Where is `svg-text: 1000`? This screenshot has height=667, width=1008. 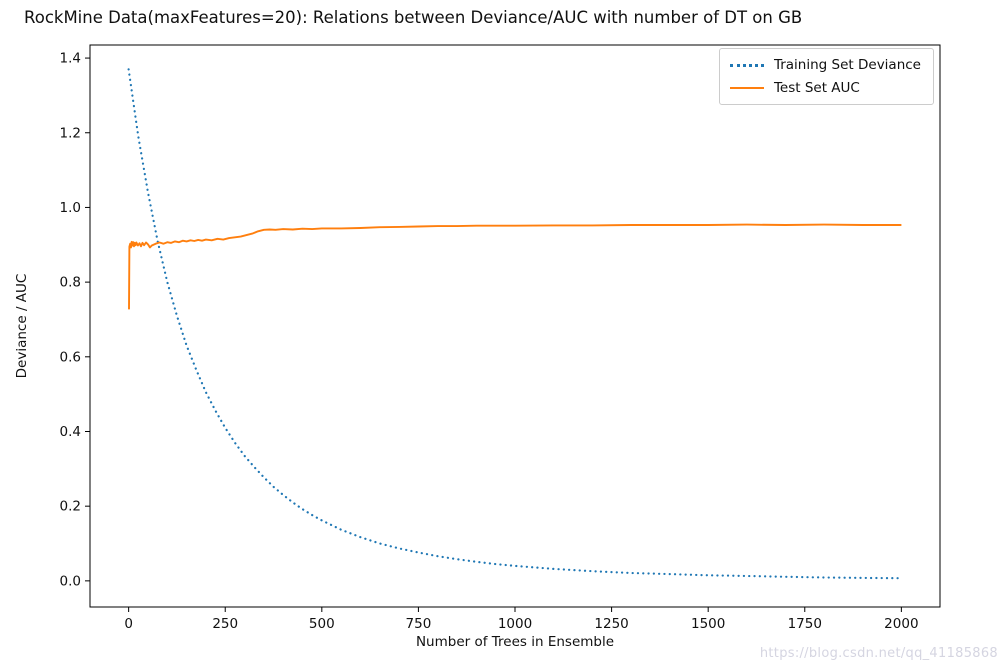
svg-text: 1000 is located at coordinates (515, 624).